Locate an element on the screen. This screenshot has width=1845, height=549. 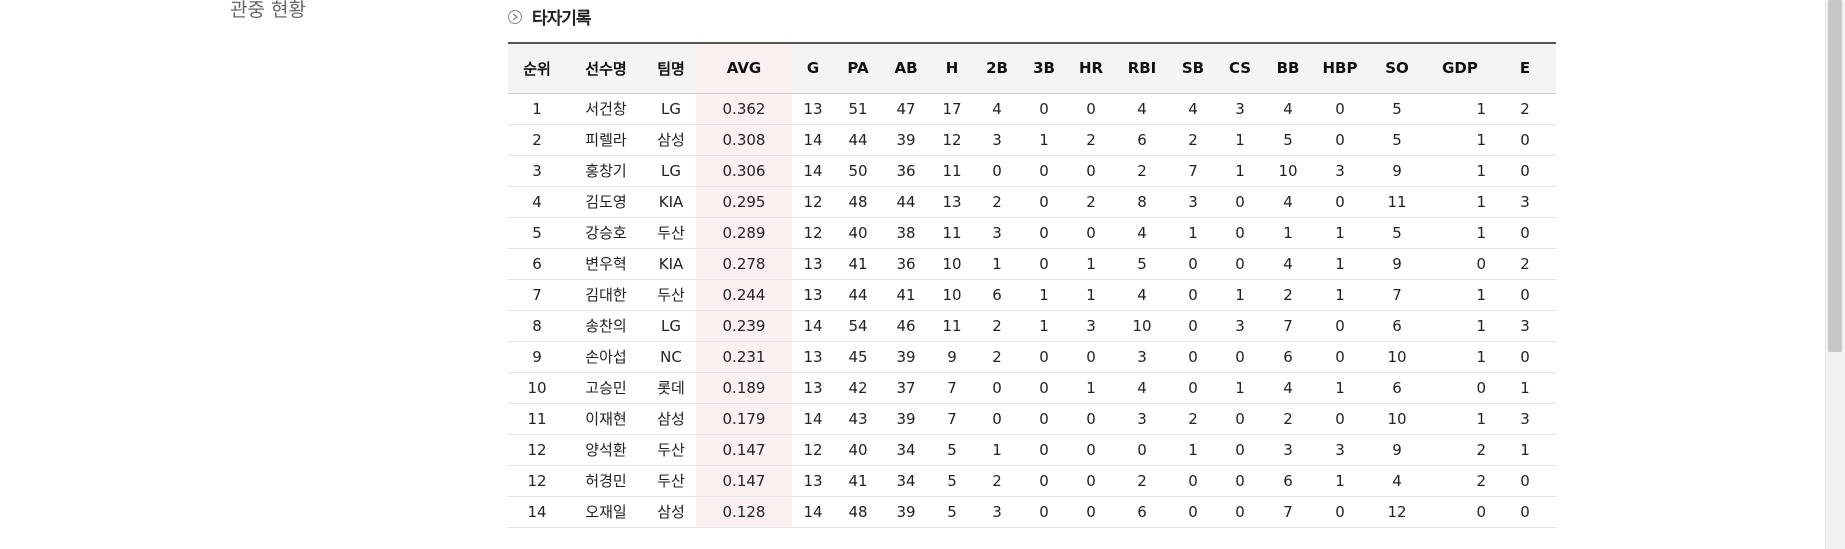
table-cell: 강승호 is located at coordinates (606, 233).